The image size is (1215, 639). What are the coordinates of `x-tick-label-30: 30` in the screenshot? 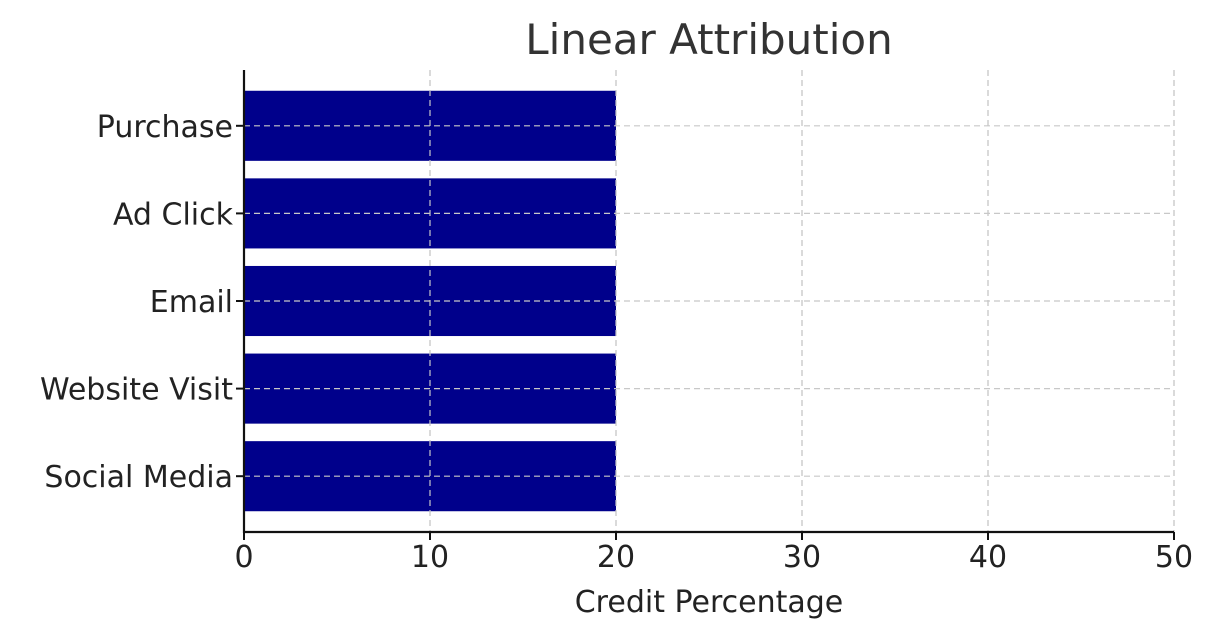 It's located at (802, 557).